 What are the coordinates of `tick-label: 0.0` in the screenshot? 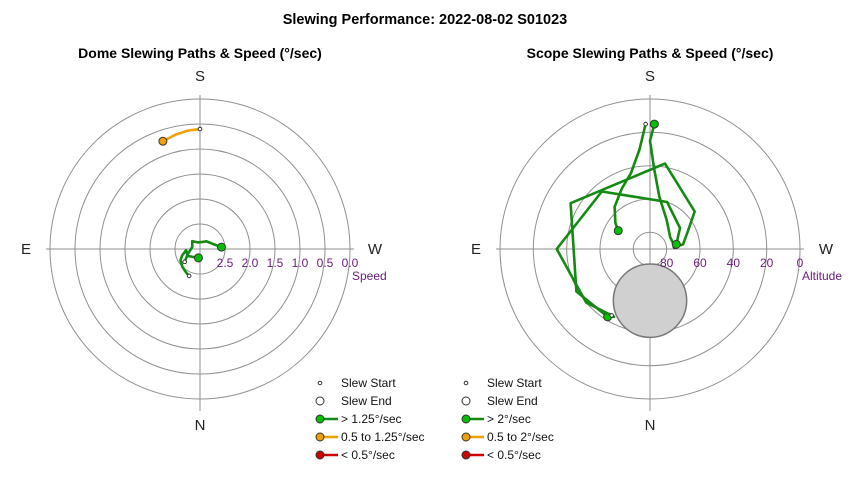 It's located at (350, 263).